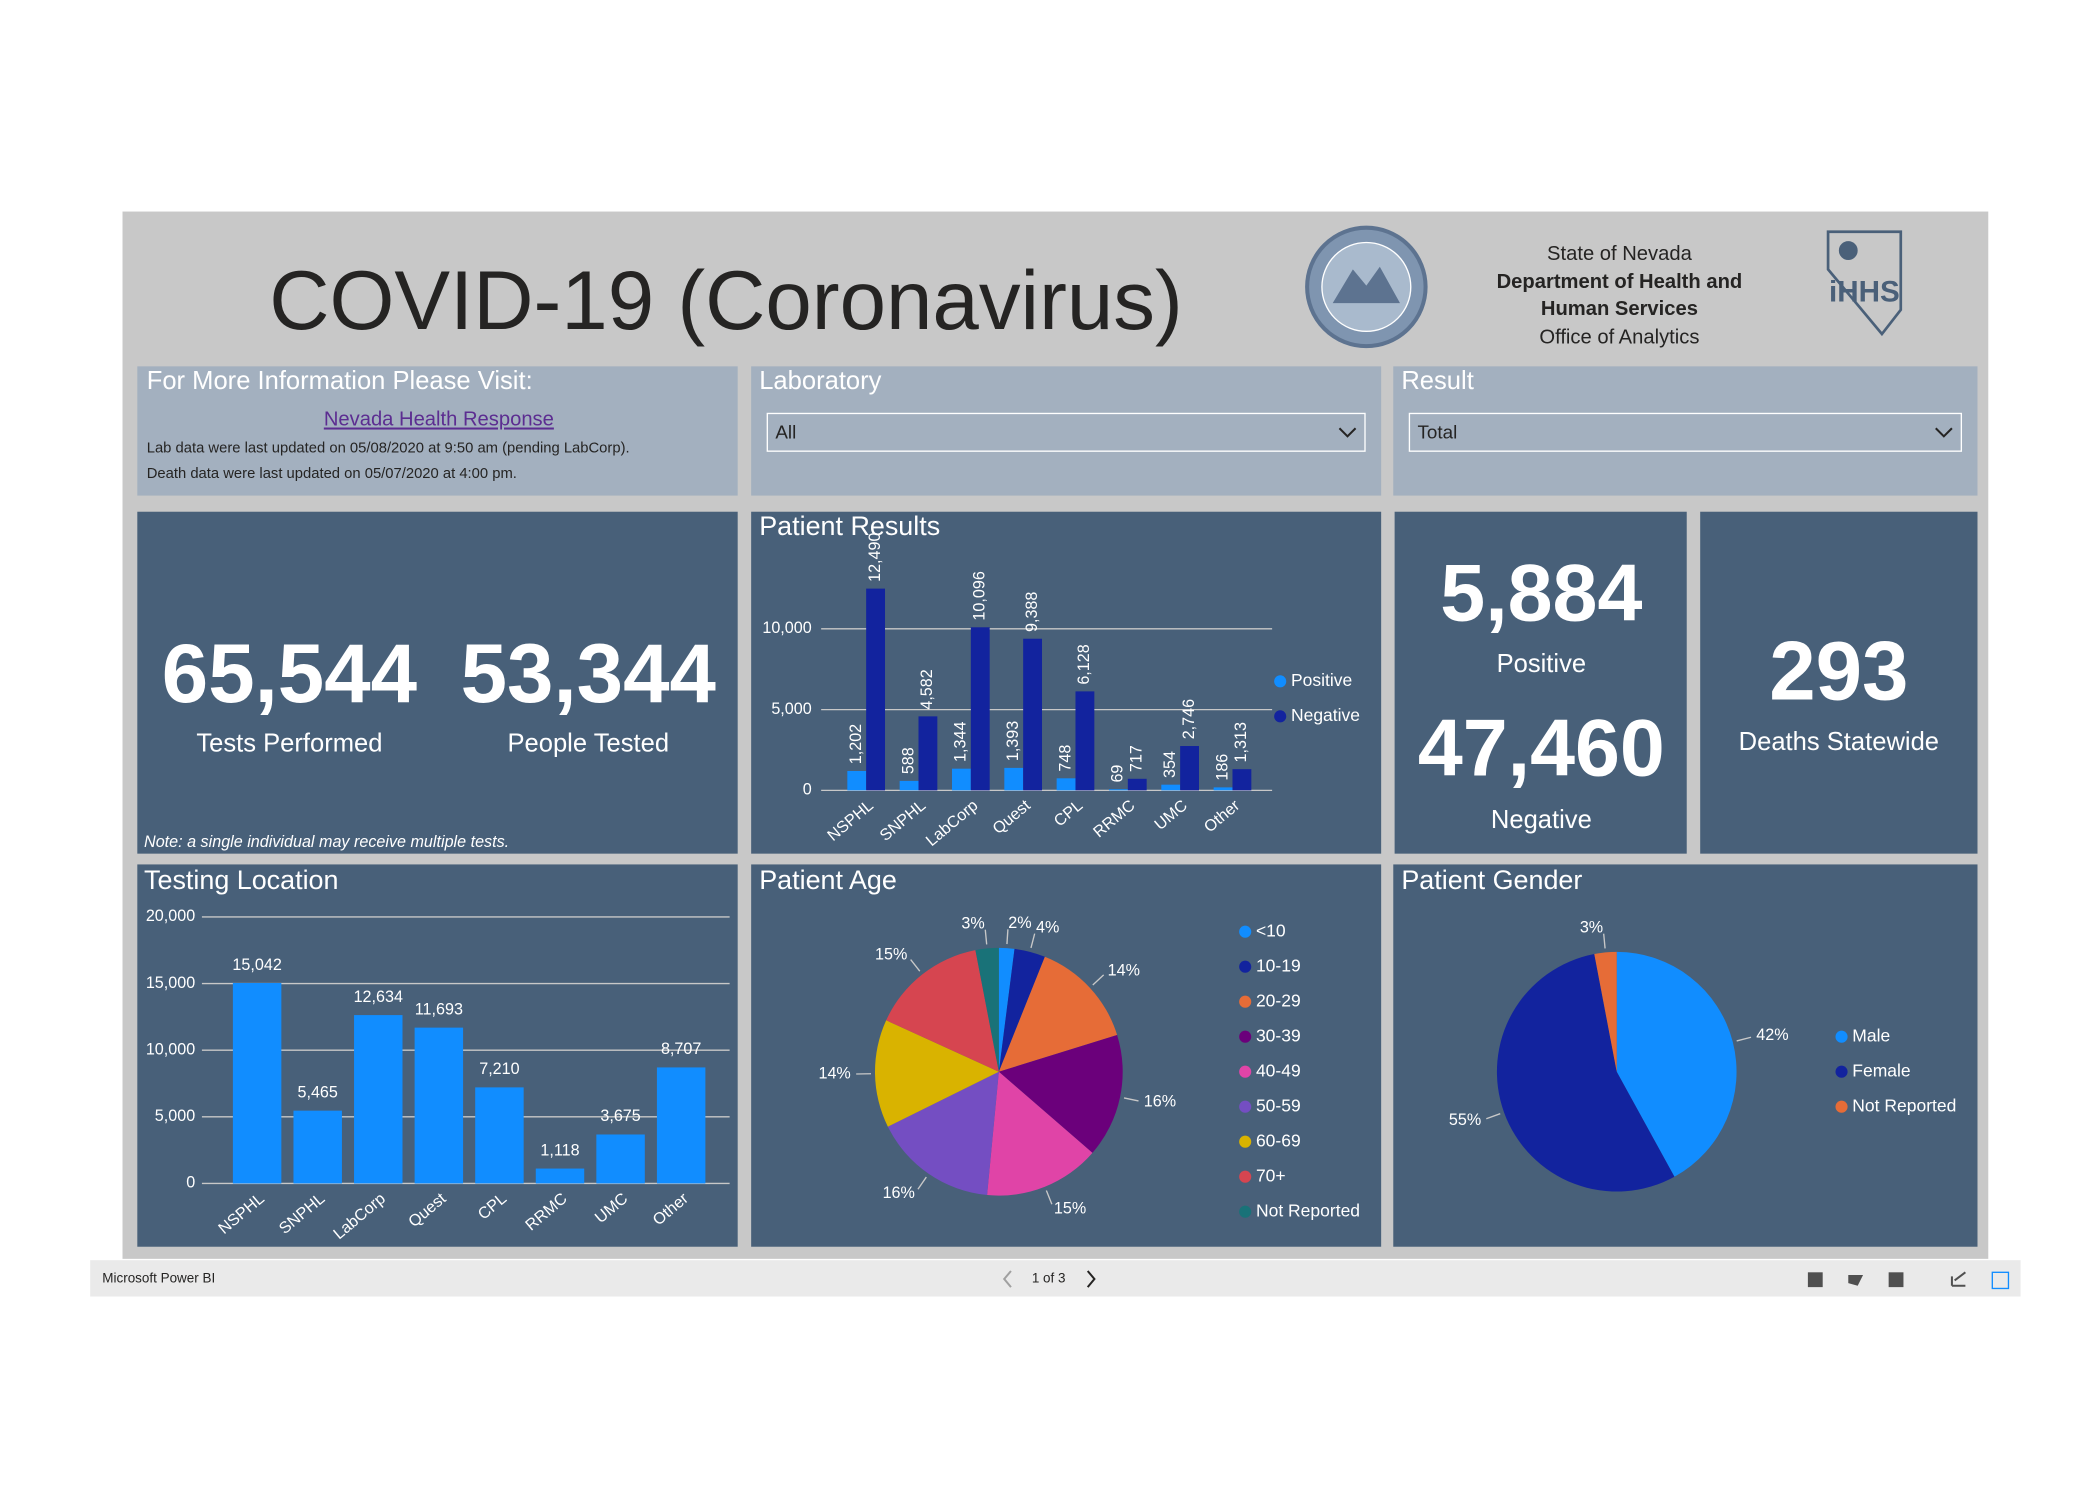  What do you see at coordinates (1541, 594) in the screenshot?
I see `kpi-value: 5,884` at bounding box center [1541, 594].